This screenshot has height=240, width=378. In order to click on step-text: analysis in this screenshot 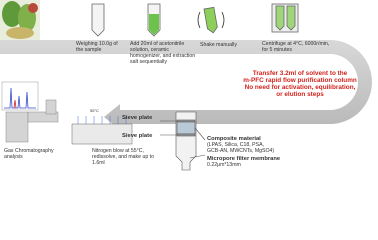, I will do `click(13, 157)`.